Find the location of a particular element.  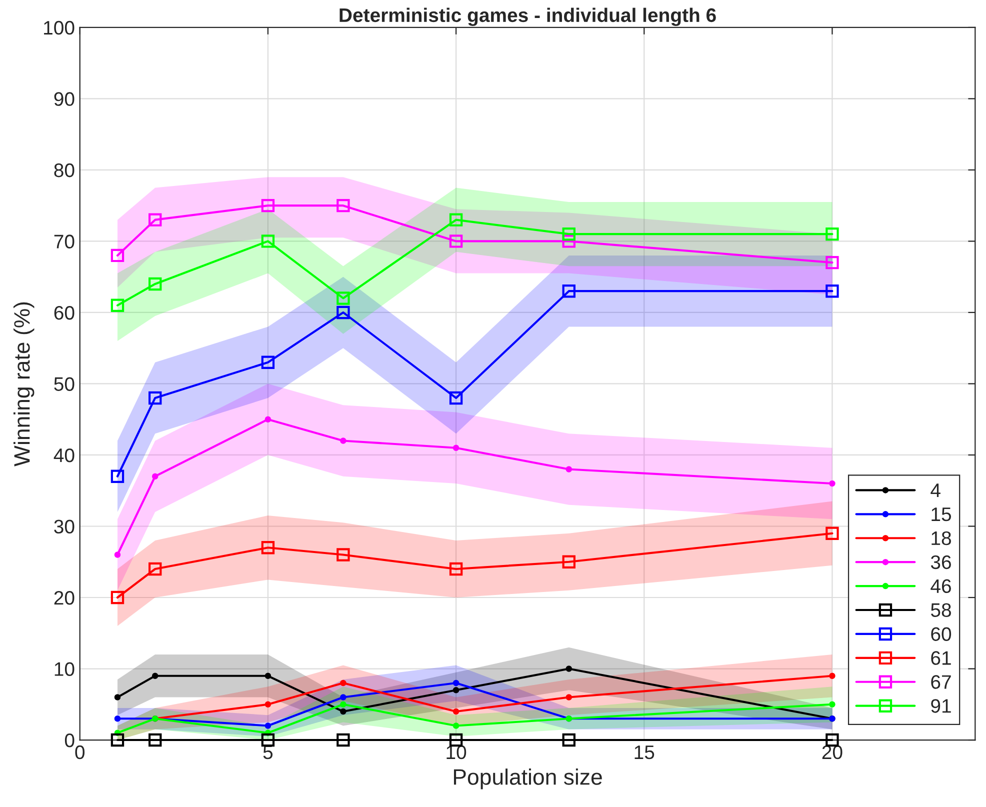

y-tick-label: 0 is located at coordinates (69, 740).